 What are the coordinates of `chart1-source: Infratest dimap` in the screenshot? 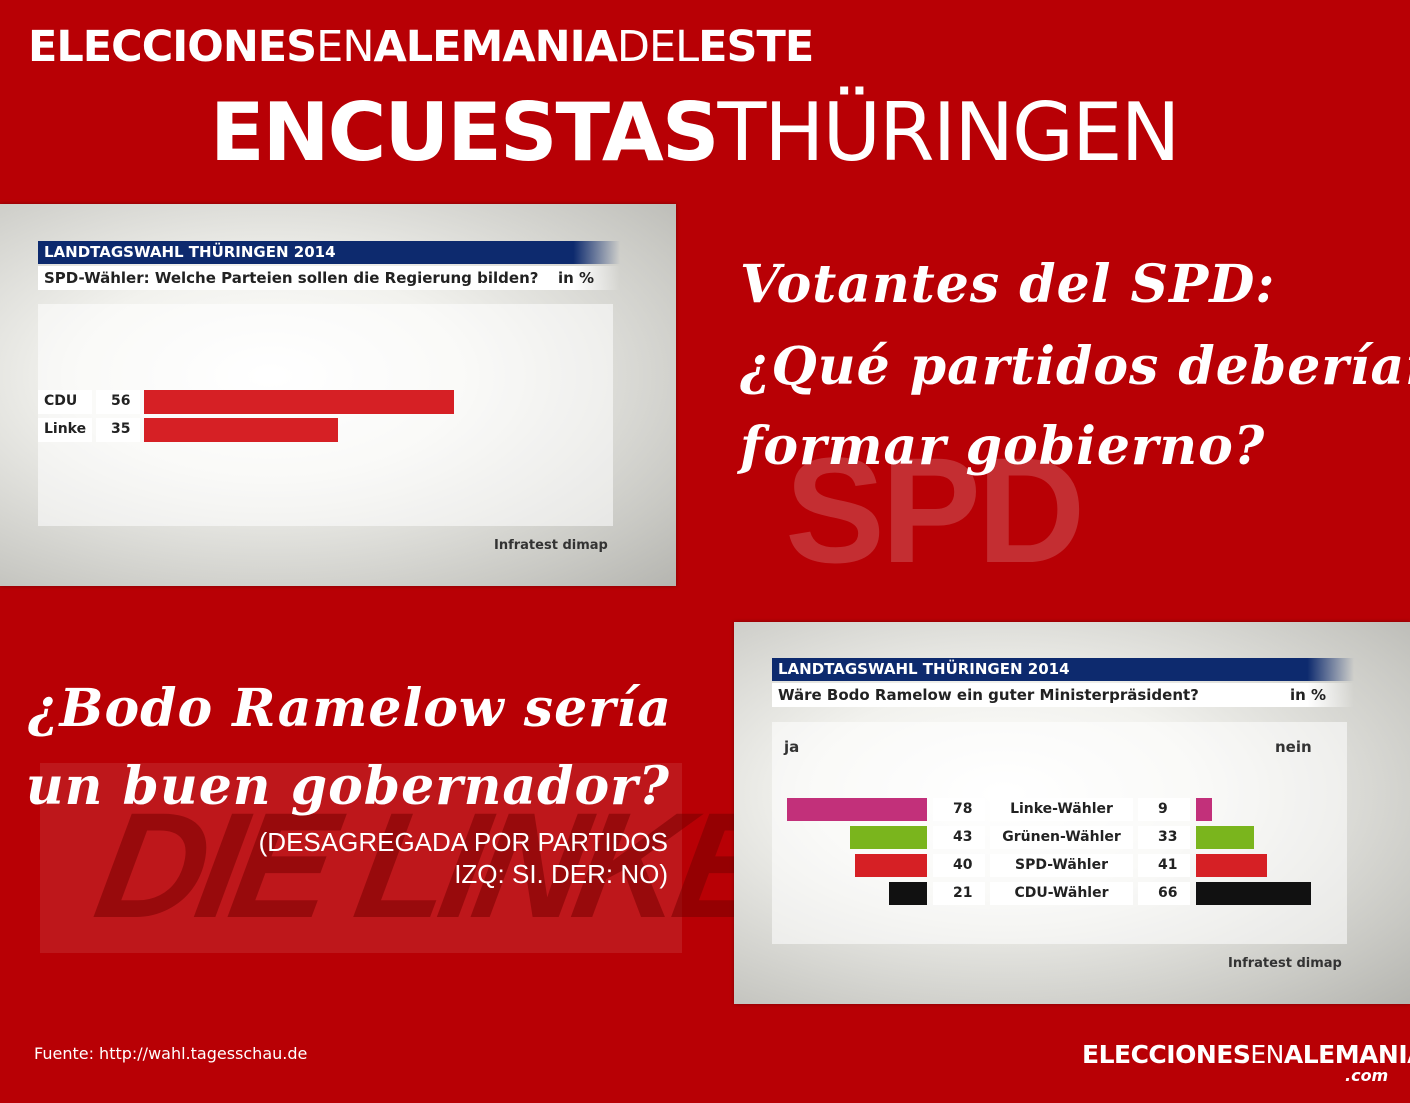 It's located at (551, 545).